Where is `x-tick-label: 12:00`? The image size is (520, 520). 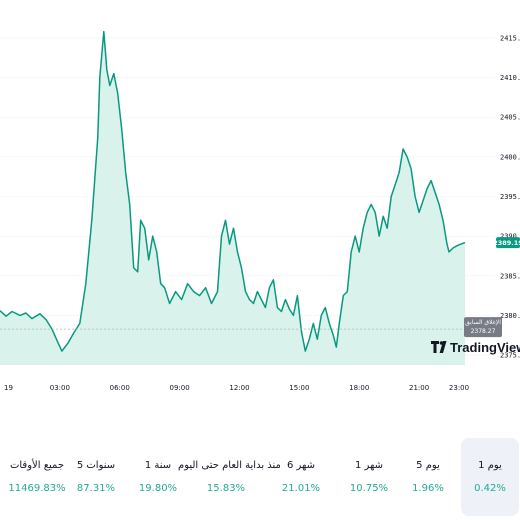
x-tick-label: 12:00 is located at coordinates (239, 388).